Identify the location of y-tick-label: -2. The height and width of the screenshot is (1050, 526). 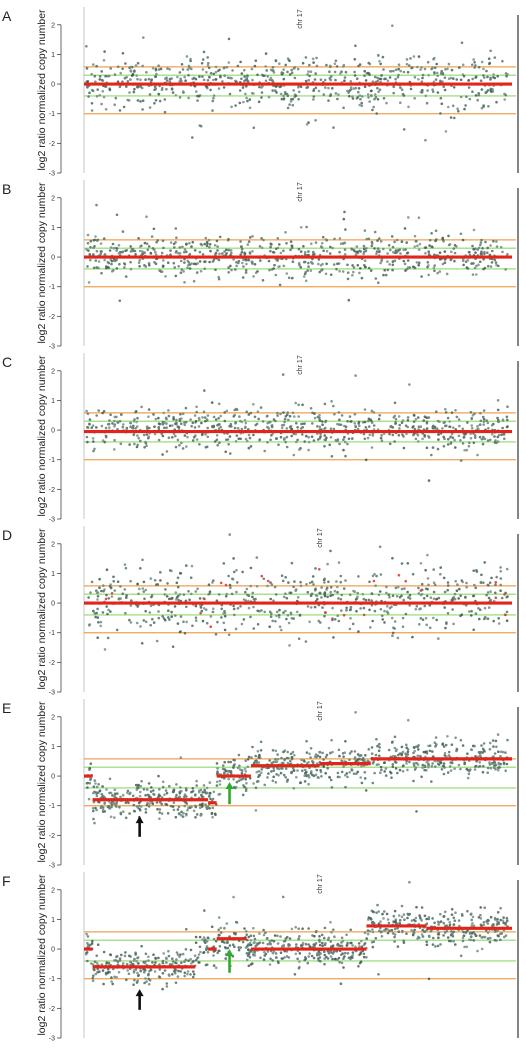
(52, 317).